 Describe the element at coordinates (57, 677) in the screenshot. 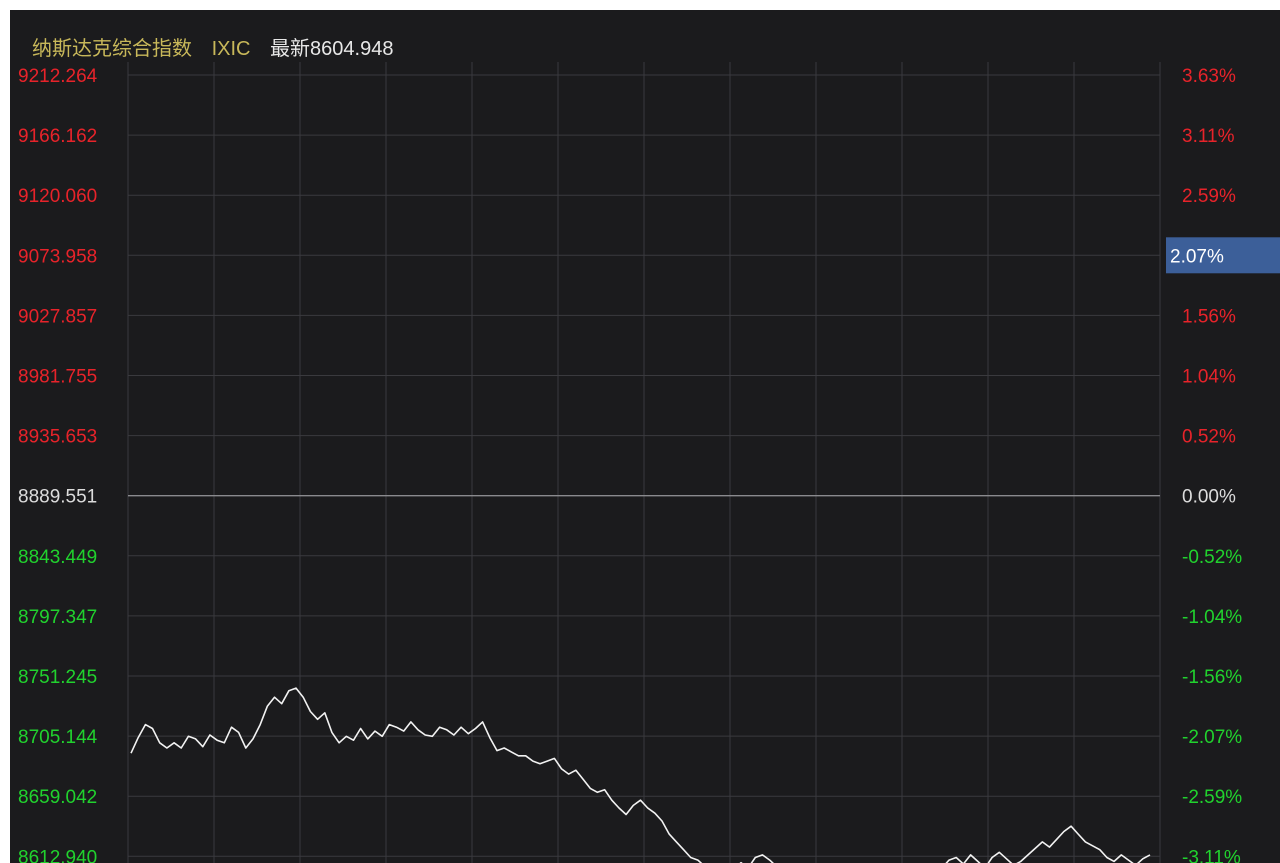

I see `left-tick-label: 8751.245` at that location.